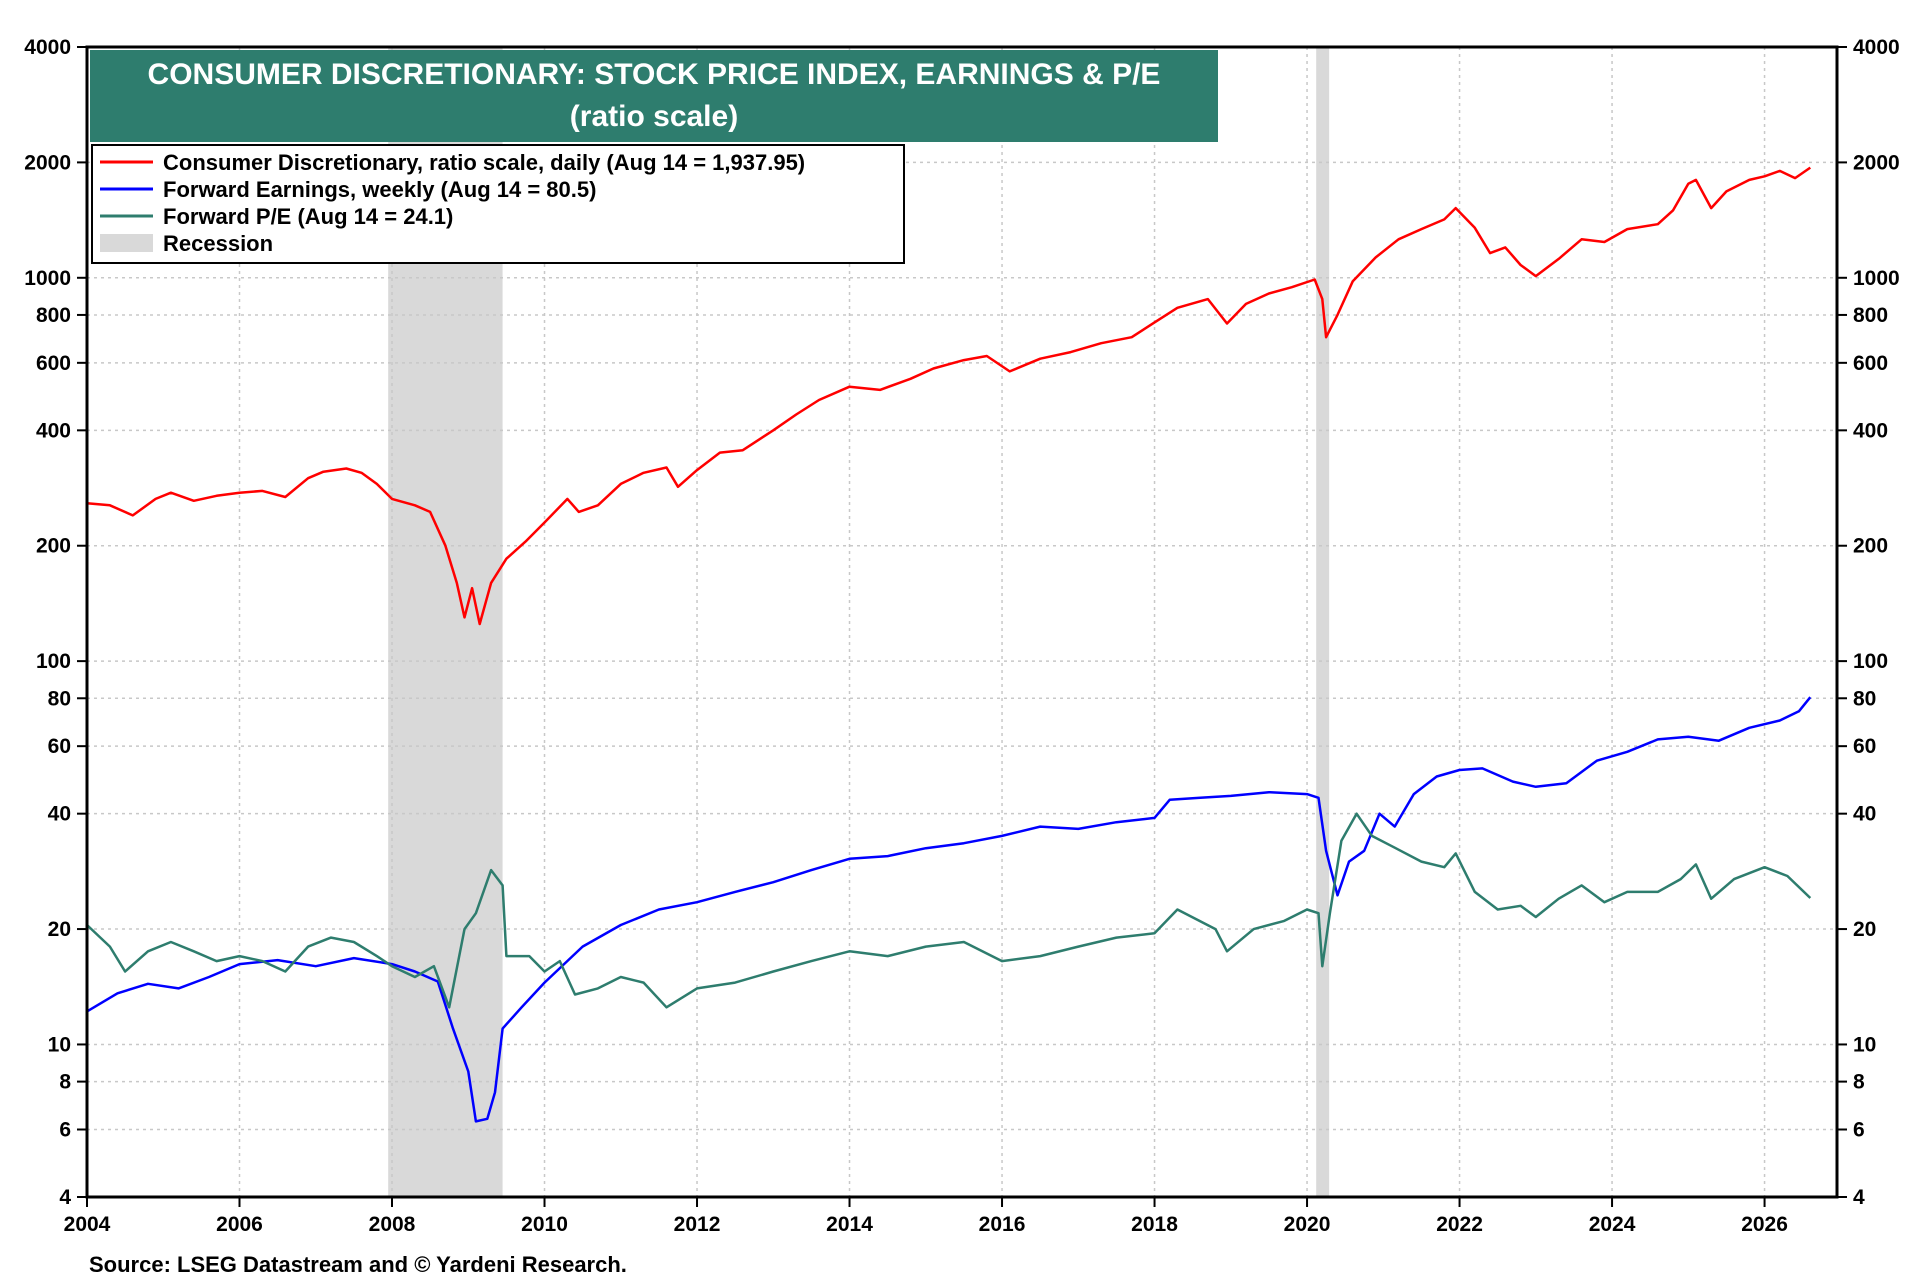 The image size is (1920, 1280). Describe the element at coordinates (308, 216) in the screenshot. I see `legend-label-pe: Forward P/E (Aug 14 = 24.1)` at that location.